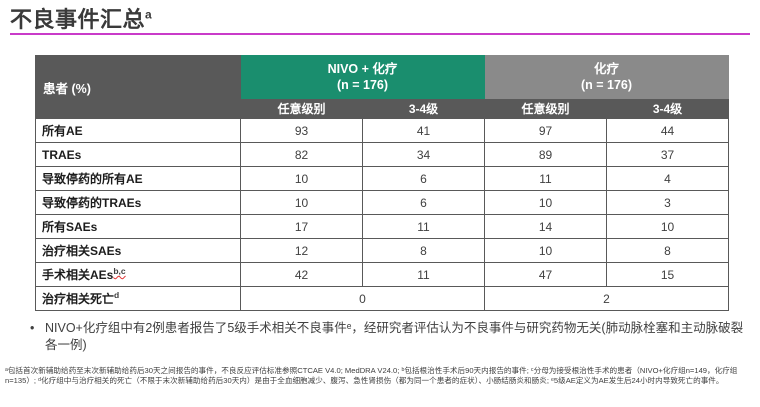  I want to click on row-label: 导致停药的TRAEs, so click(138, 202).